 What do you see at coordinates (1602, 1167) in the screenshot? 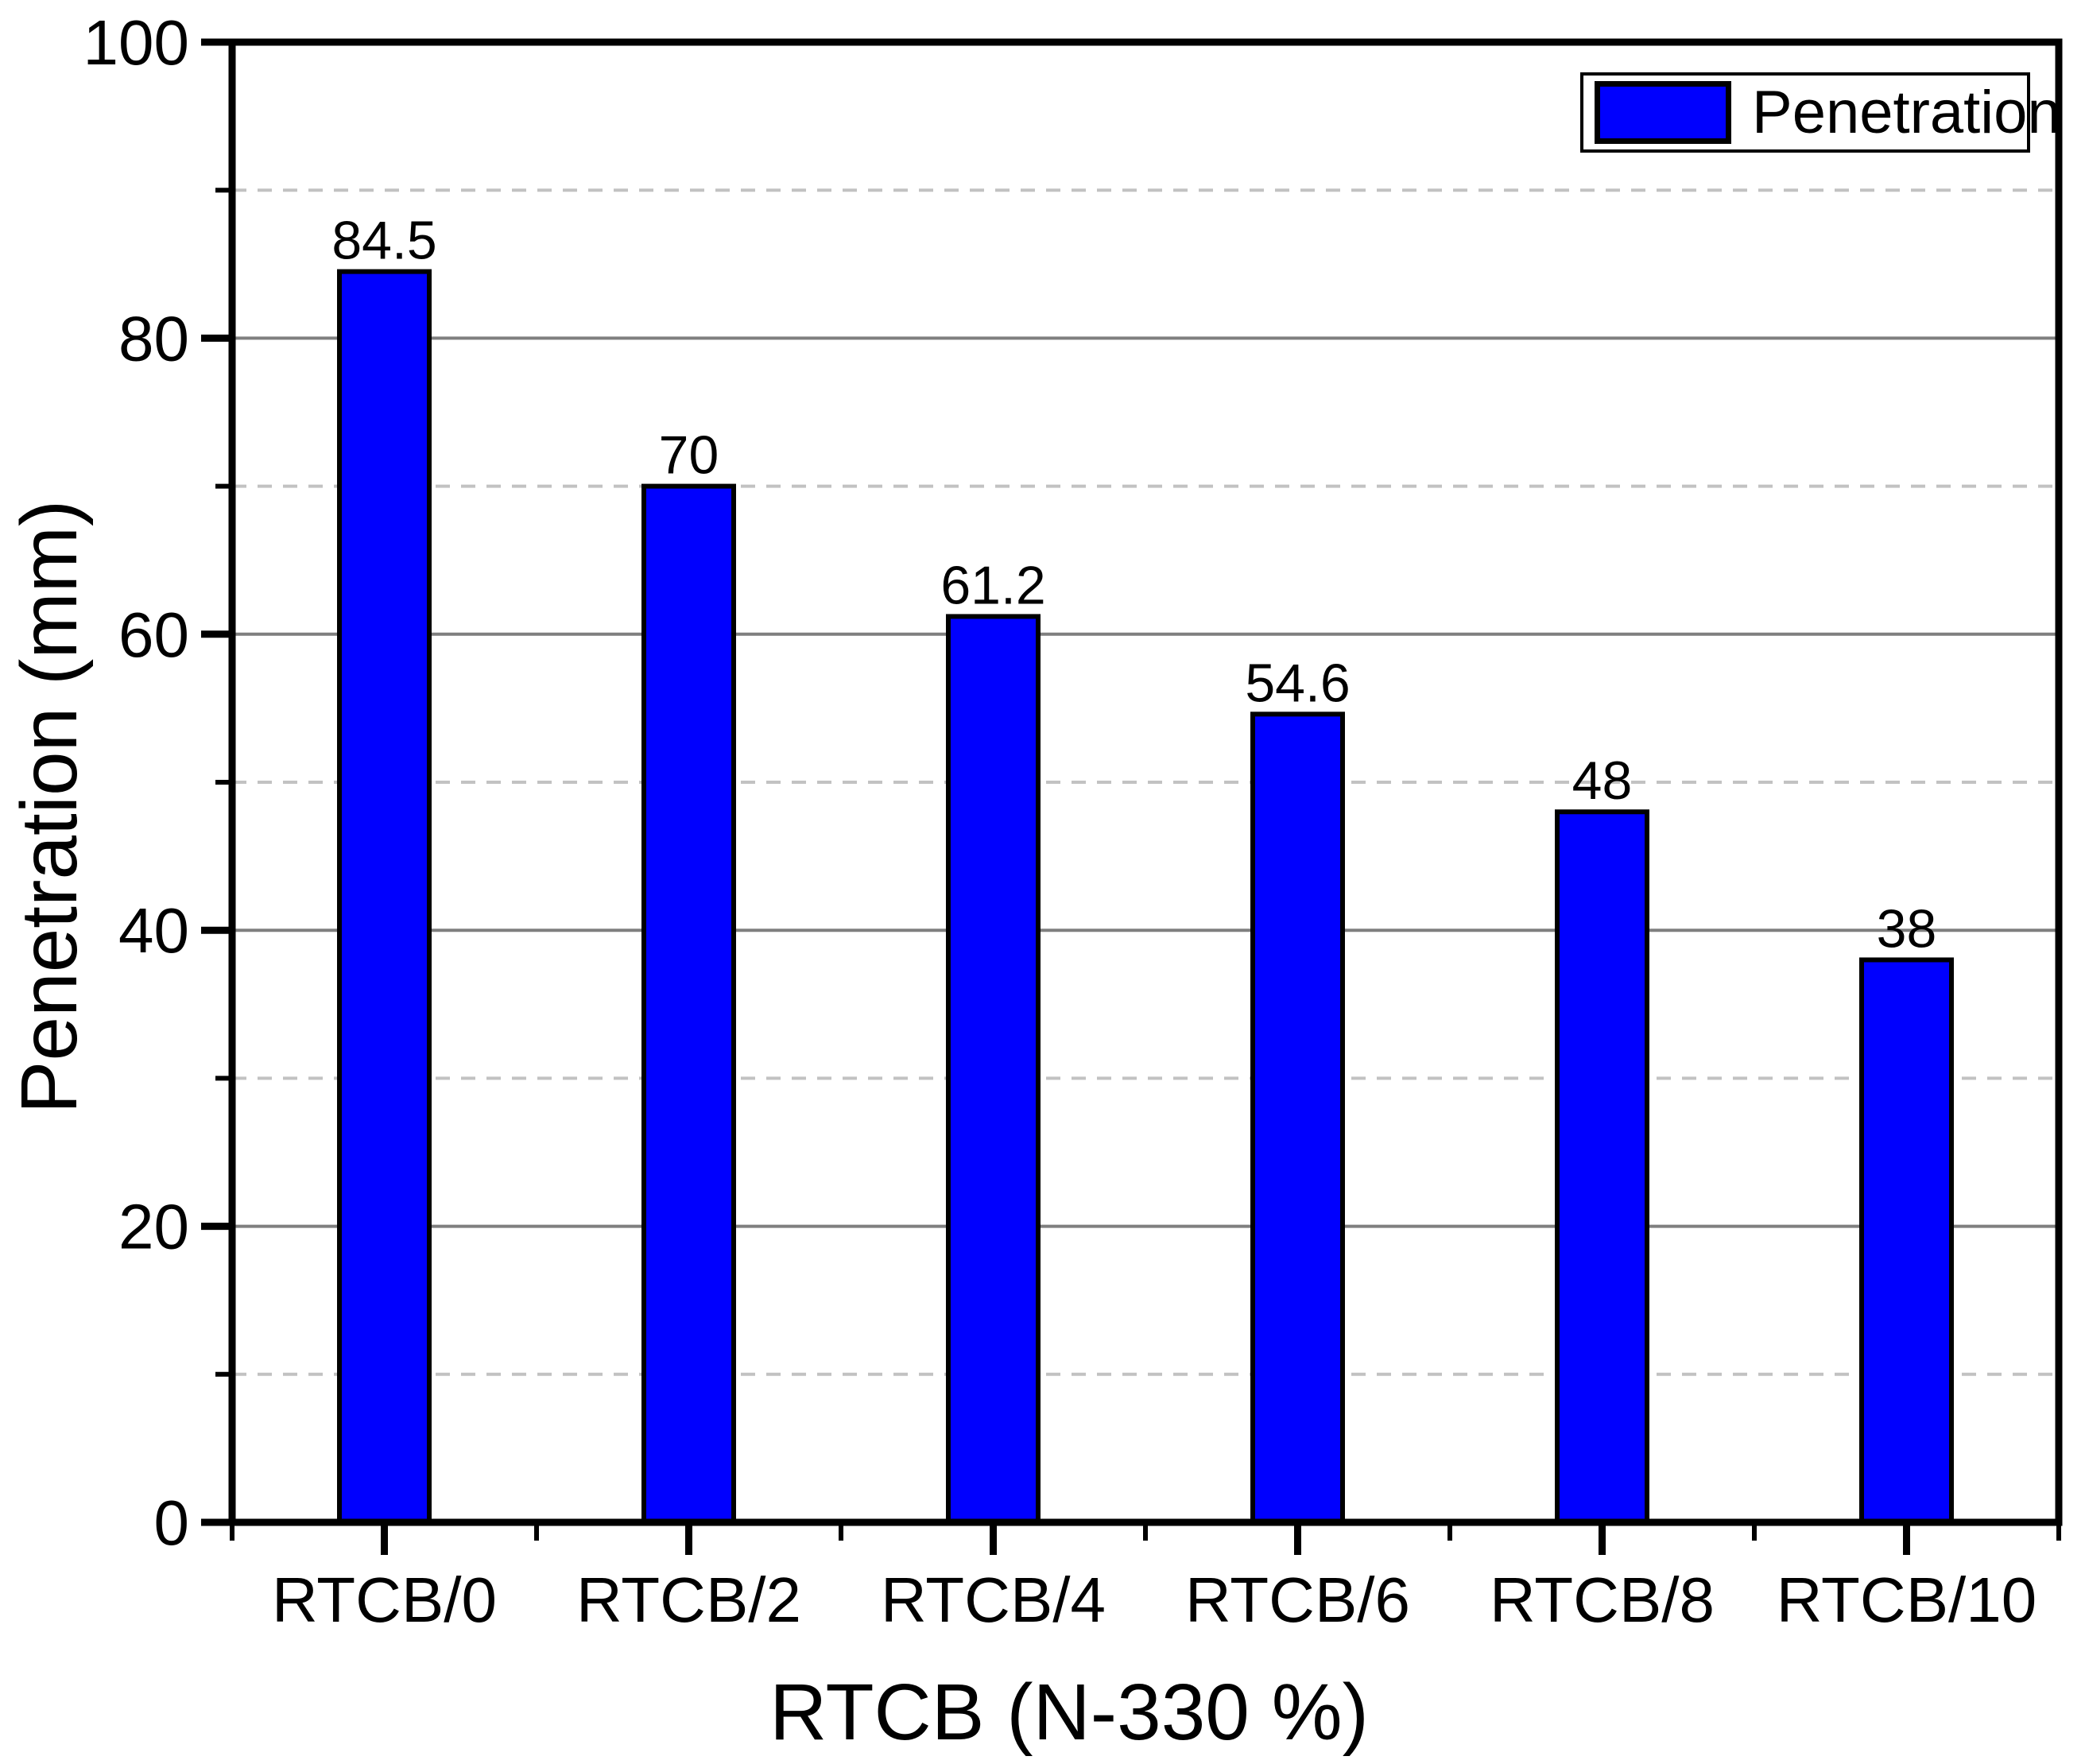
I see `bar-RTCB/8` at bounding box center [1602, 1167].